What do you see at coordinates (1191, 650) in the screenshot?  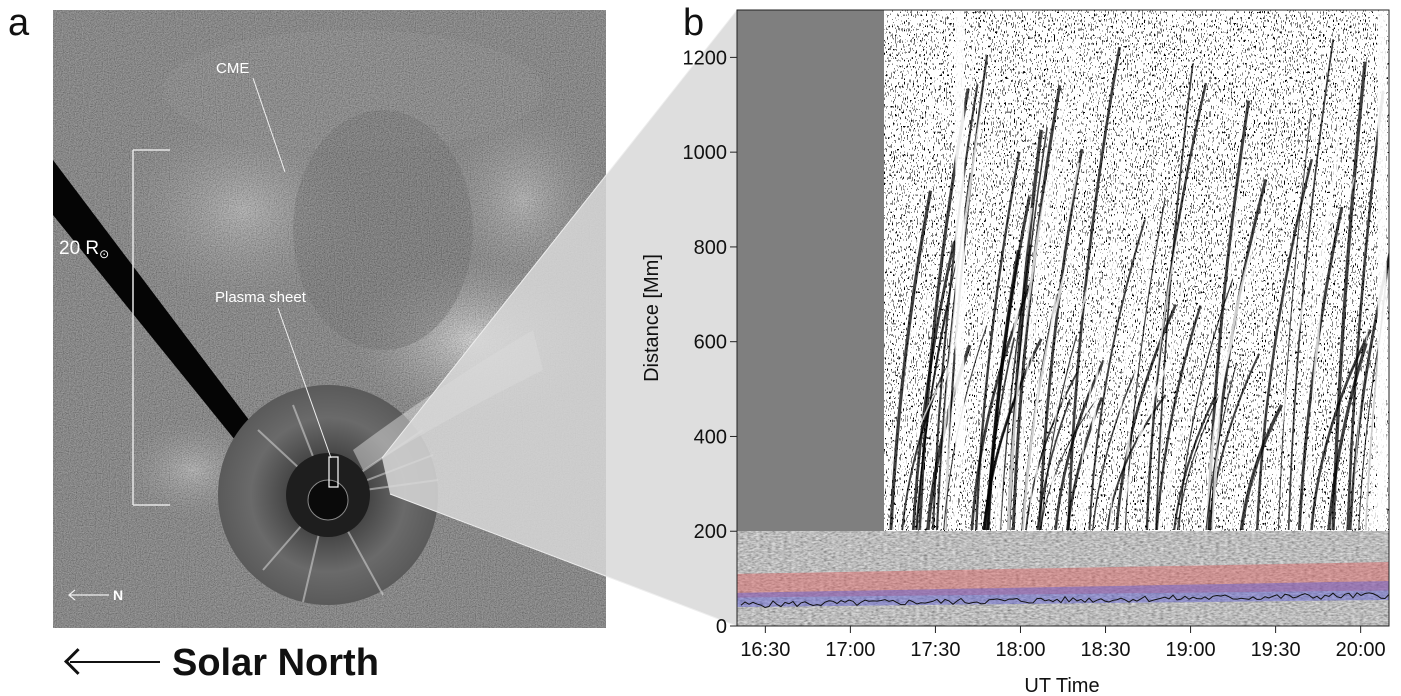 I see `x-tick-label: 19:00` at bounding box center [1191, 650].